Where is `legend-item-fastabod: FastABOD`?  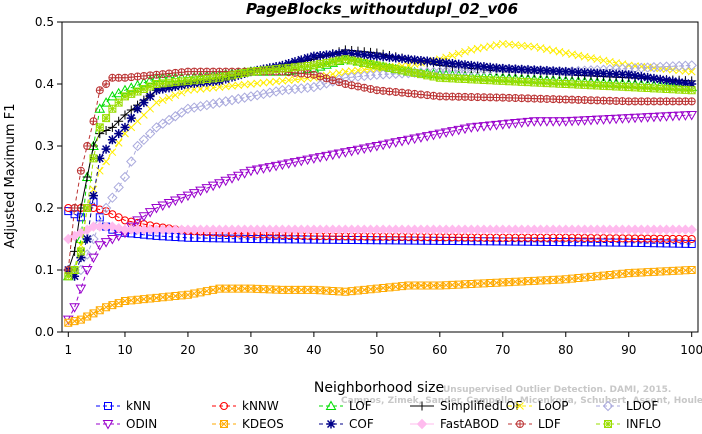
legend-item-fastabod: FastABOD is located at coordinates (454, 424).